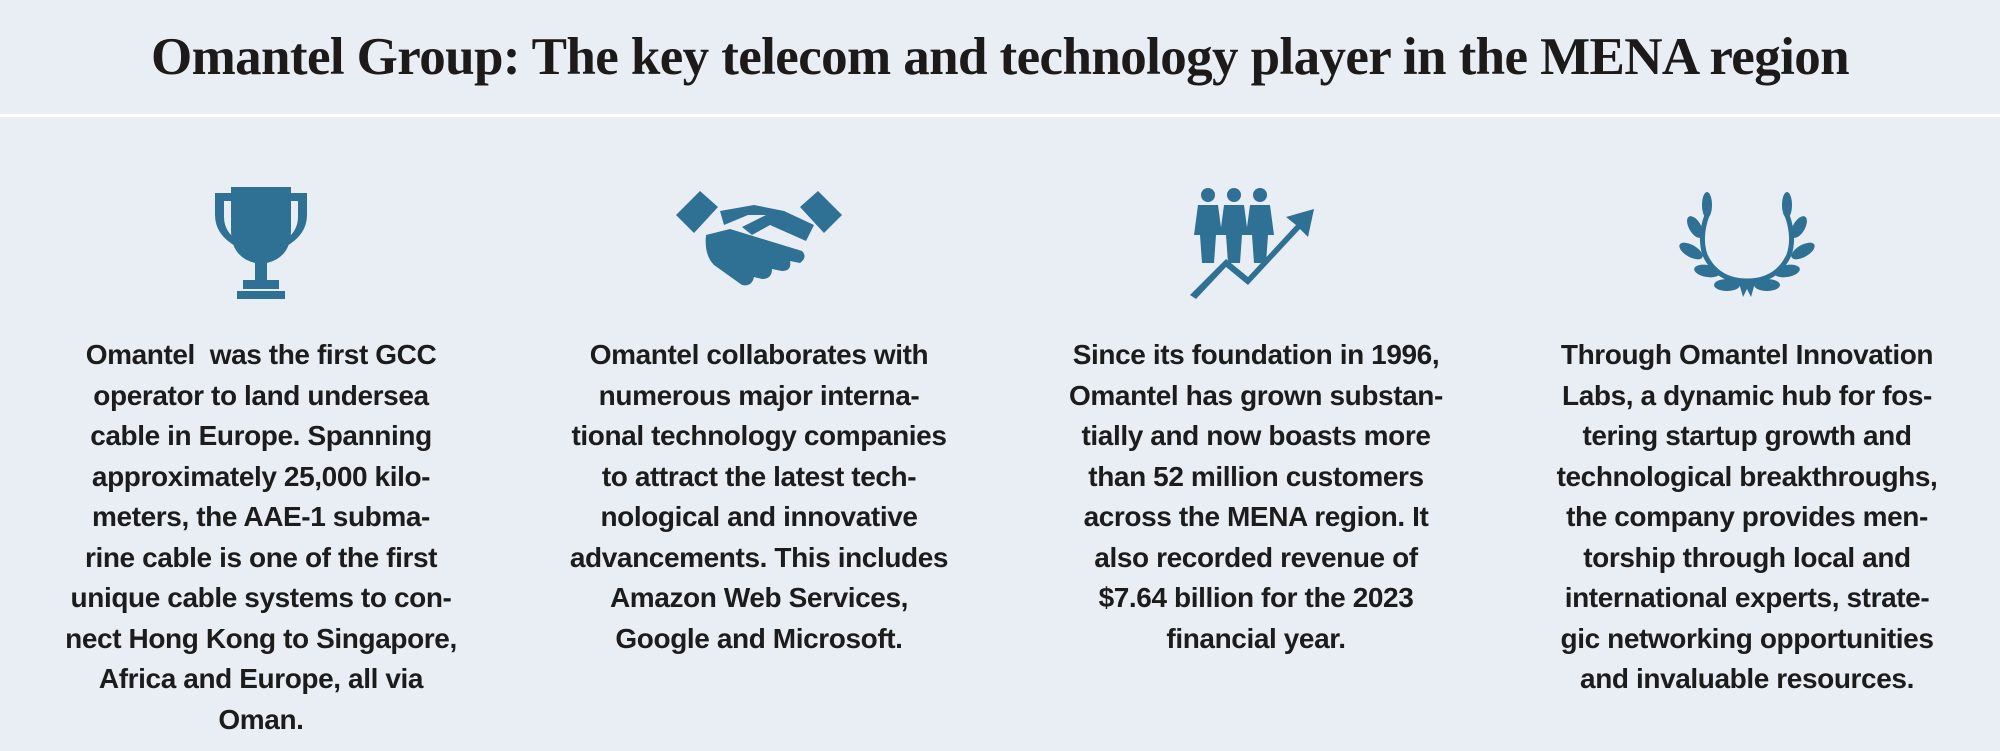 This screenshot has width=2000, height=751. Describe the element at coordinates (1747, 476) in the screenshot. I see `text-line: technological breakthroughs,` at that location.